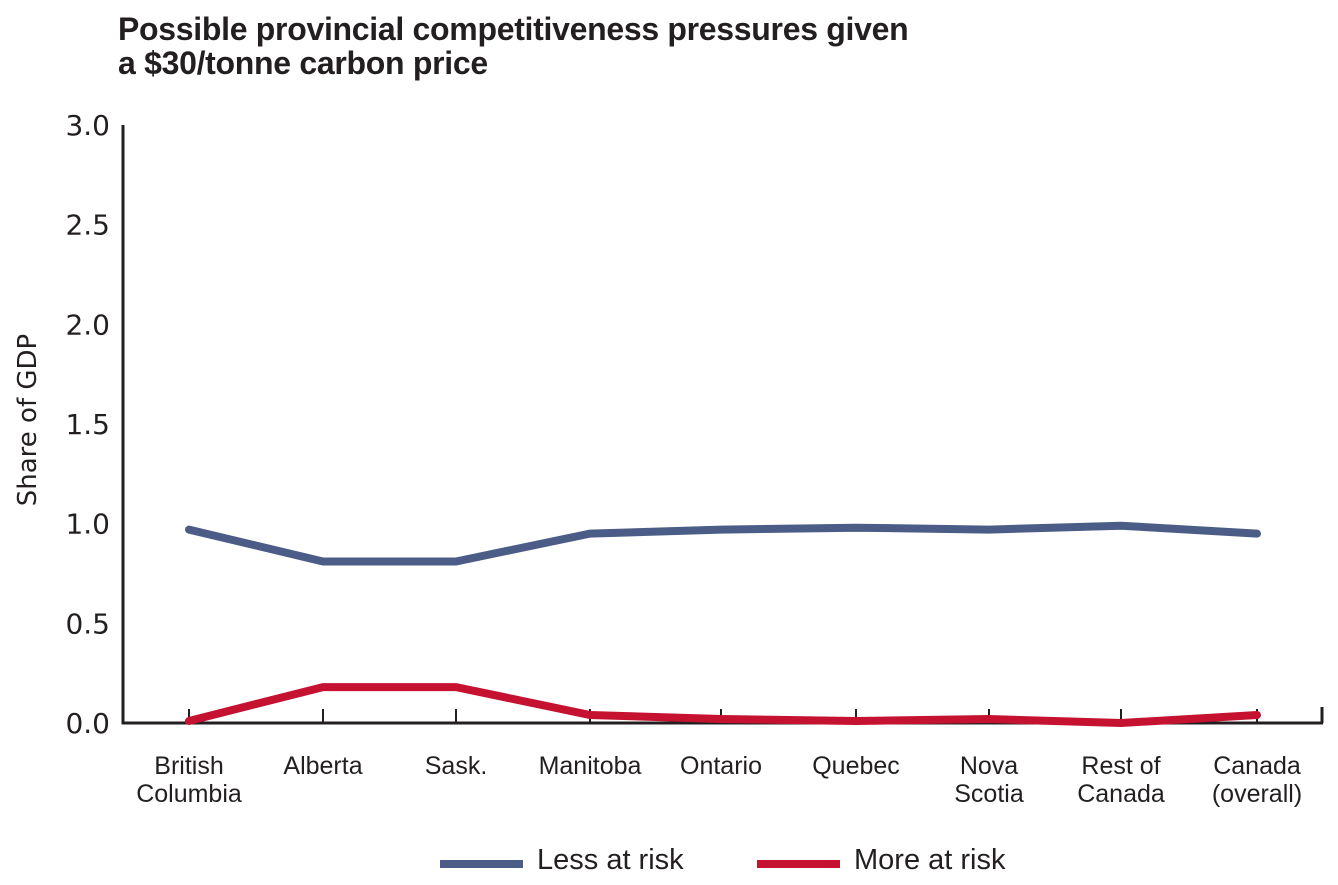 This screenshot has width=1338, height=885. What do you see at coordinates (456, 766) in the screenshot?
I see `x-tick-label: Sask.` at bounding box center [456, 766].